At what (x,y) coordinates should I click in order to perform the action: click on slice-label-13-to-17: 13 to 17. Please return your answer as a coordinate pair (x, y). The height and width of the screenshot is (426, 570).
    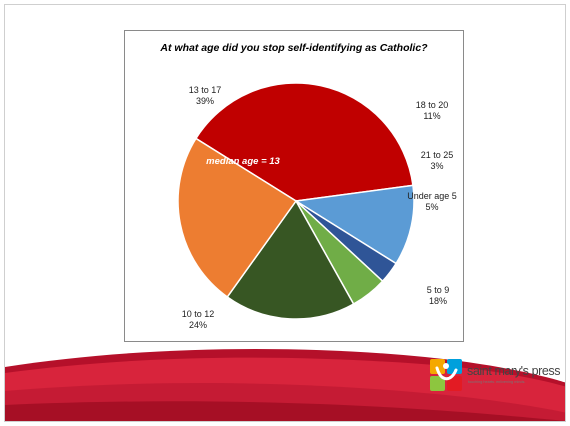
    Looking at the image, I should click on (205, 90).